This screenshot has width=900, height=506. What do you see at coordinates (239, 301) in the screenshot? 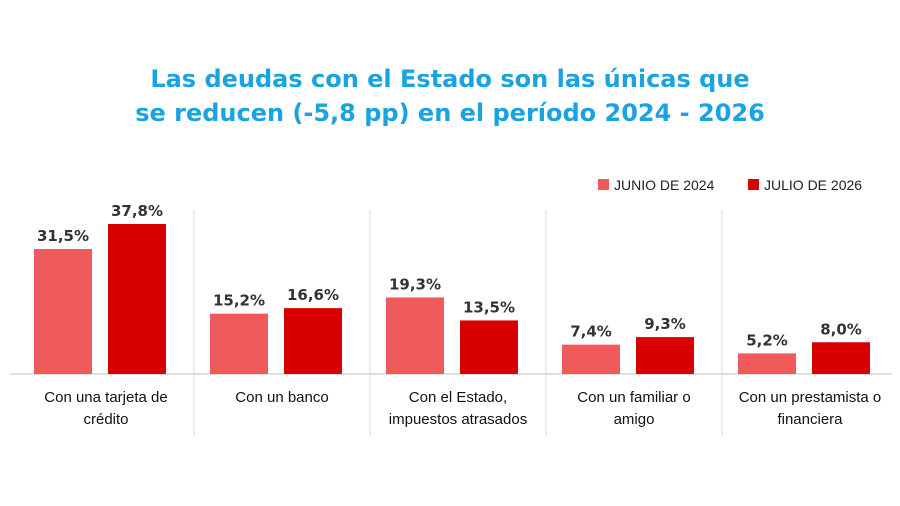
I see `data-label: 15,2%` at bounding box center [239, 301].